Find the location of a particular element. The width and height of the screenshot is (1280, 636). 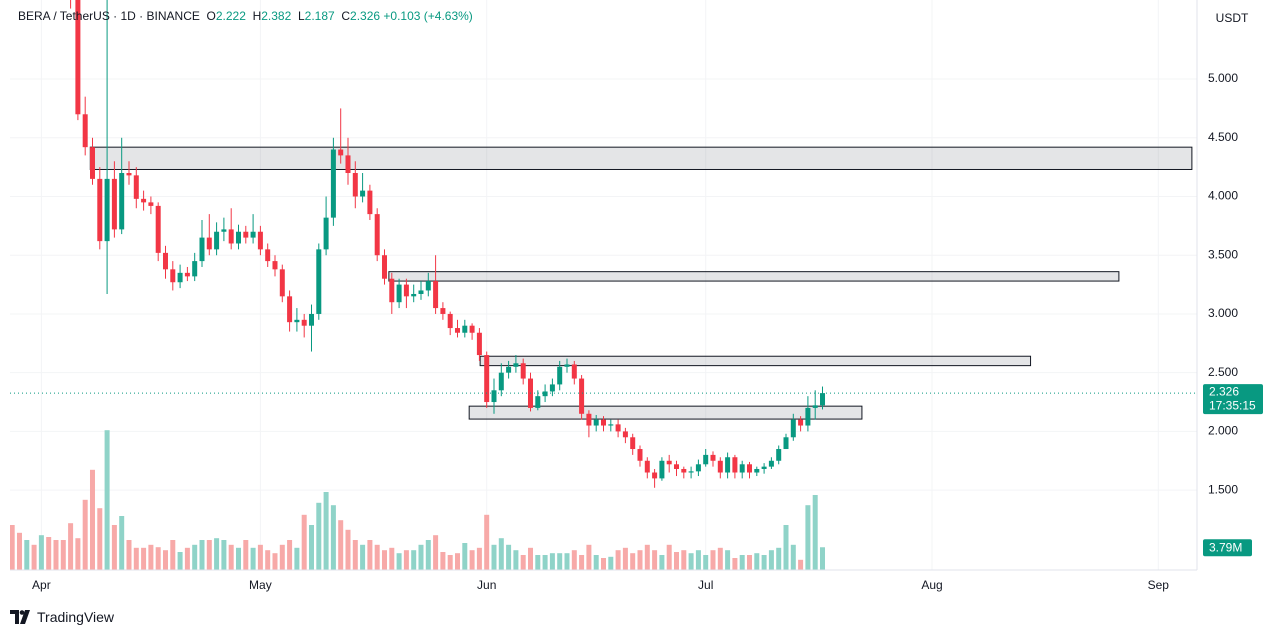

x-tick-label: Aug is located at coordinates (931, 585).